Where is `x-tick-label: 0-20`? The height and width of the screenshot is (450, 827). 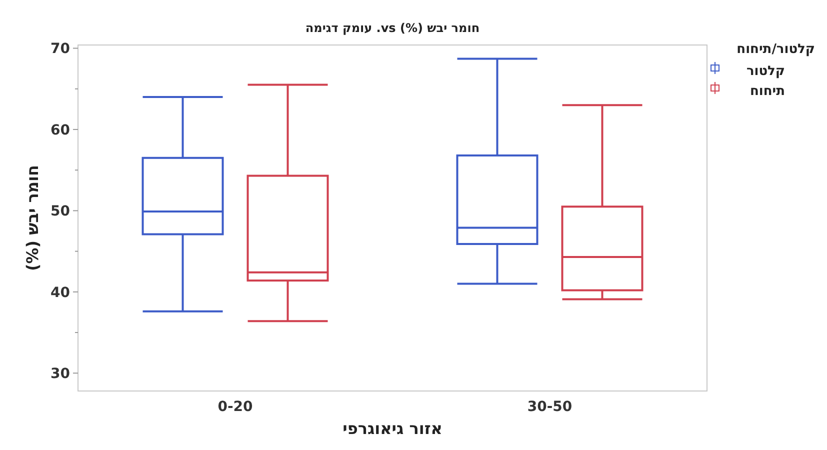 x-tick-label: 0-20 is located at coordinates (236, 407).